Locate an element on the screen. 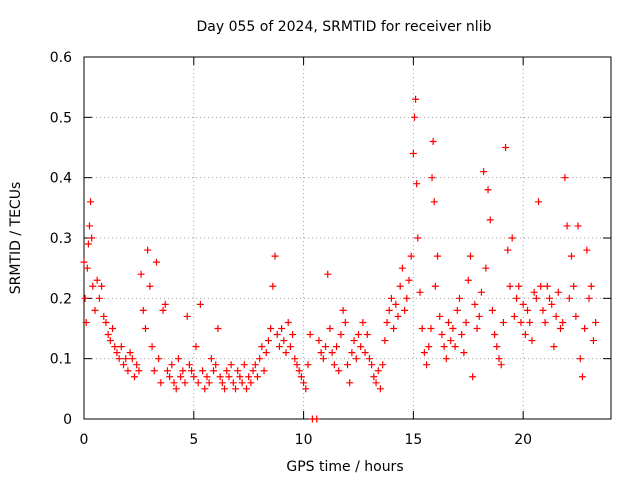  y-tick-label: 0 is located at coordinates (67, 420).